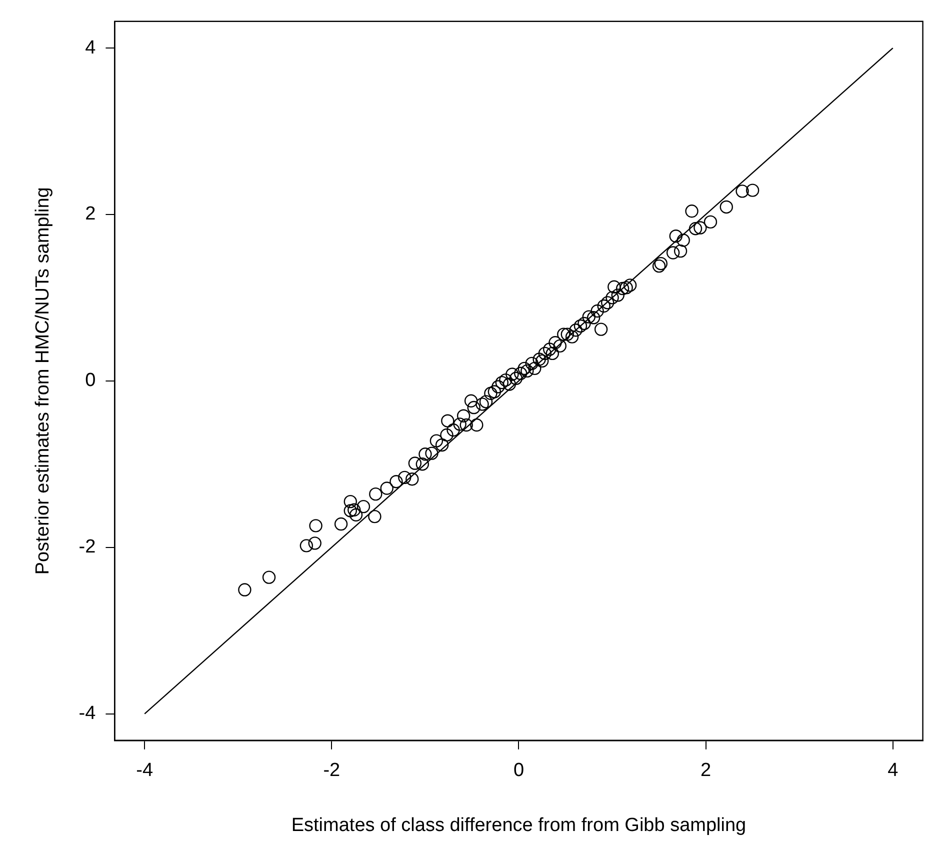  What do you see at coordinates (145, 771) in the screenshot?
I see `x-tick-label: -4` at bounding box center [145, 771].